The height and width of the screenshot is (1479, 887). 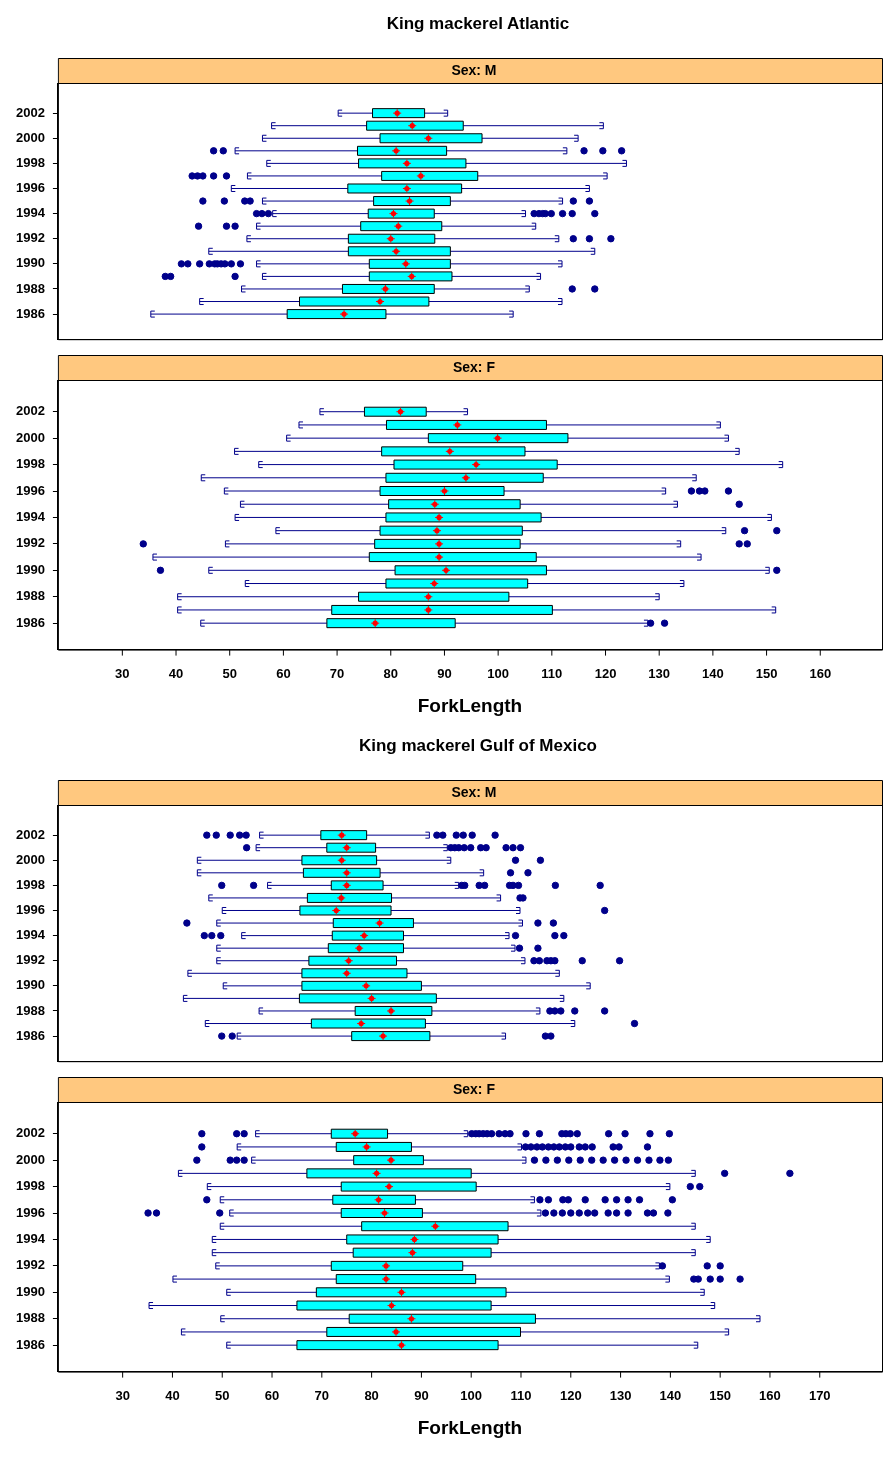 What do you see at coordinates (478, 23) in the screenshot?
I see `chart-title: King mackerel Atlantic` at bounding box center [478, 23].